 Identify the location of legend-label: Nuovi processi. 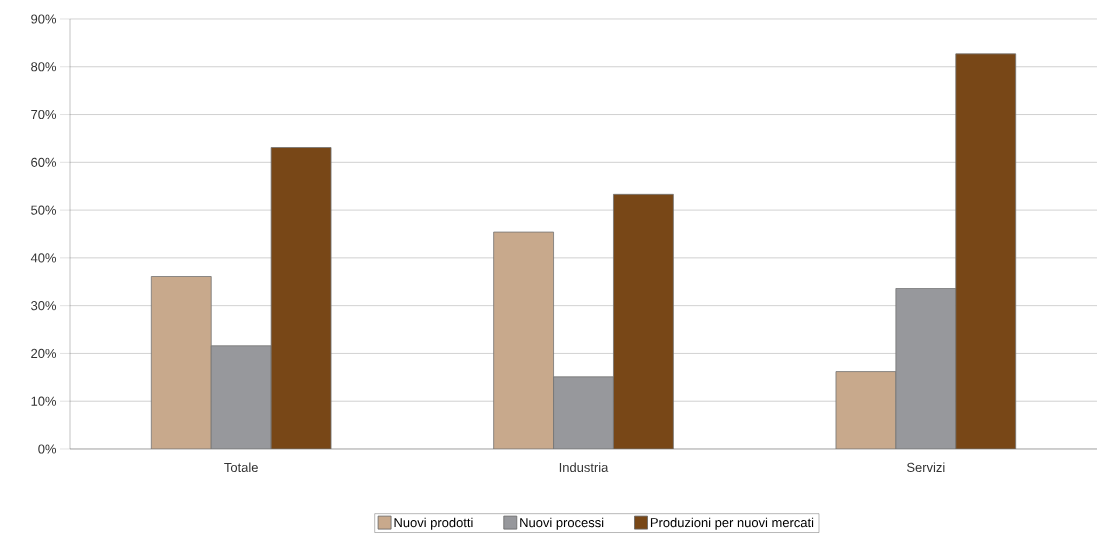
(562, 523).